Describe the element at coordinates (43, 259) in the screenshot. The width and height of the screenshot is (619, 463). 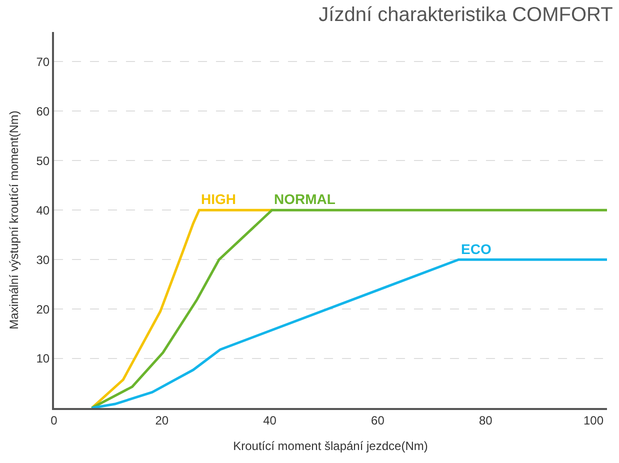
I see `y-tick-label: 30` at that location.